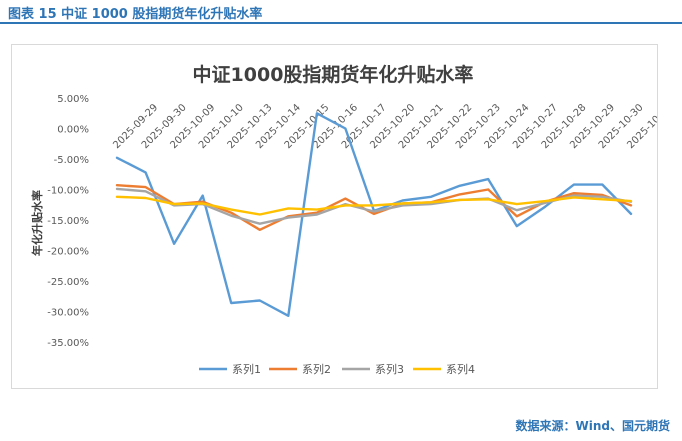 Image resolution: width=682 pixels, height=441 pixels. Describe the element at coordinates (135, 14) in the screenshot. I see `figure-caption: 图表 15 中证 1000 股指期货年化升贴水率` at that location.